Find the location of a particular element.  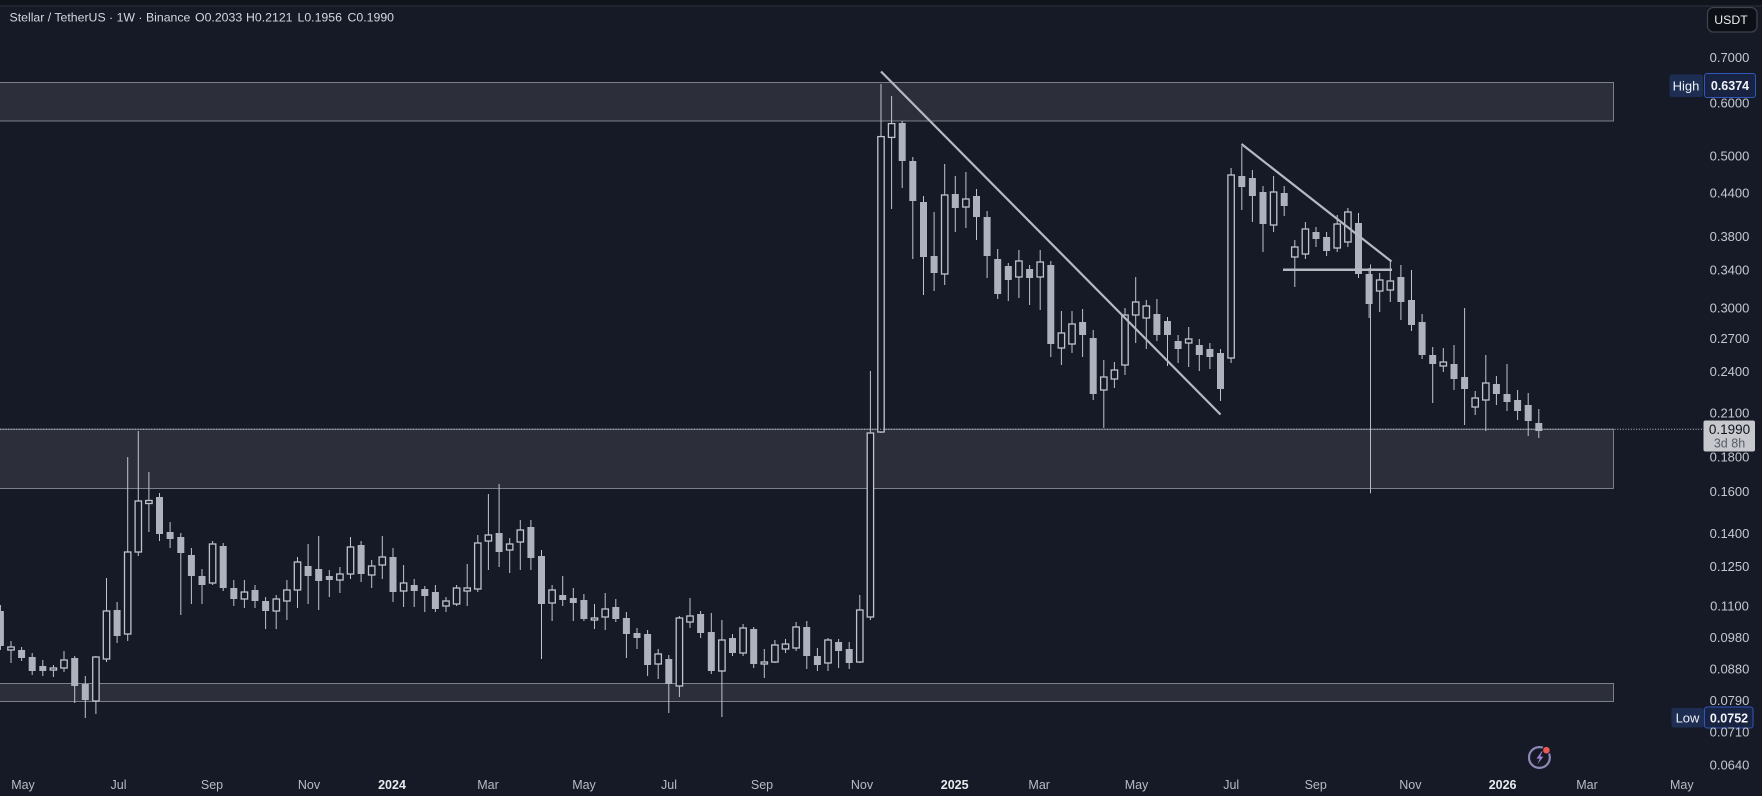

svg-text: High is located at coordinates (1686, 86).